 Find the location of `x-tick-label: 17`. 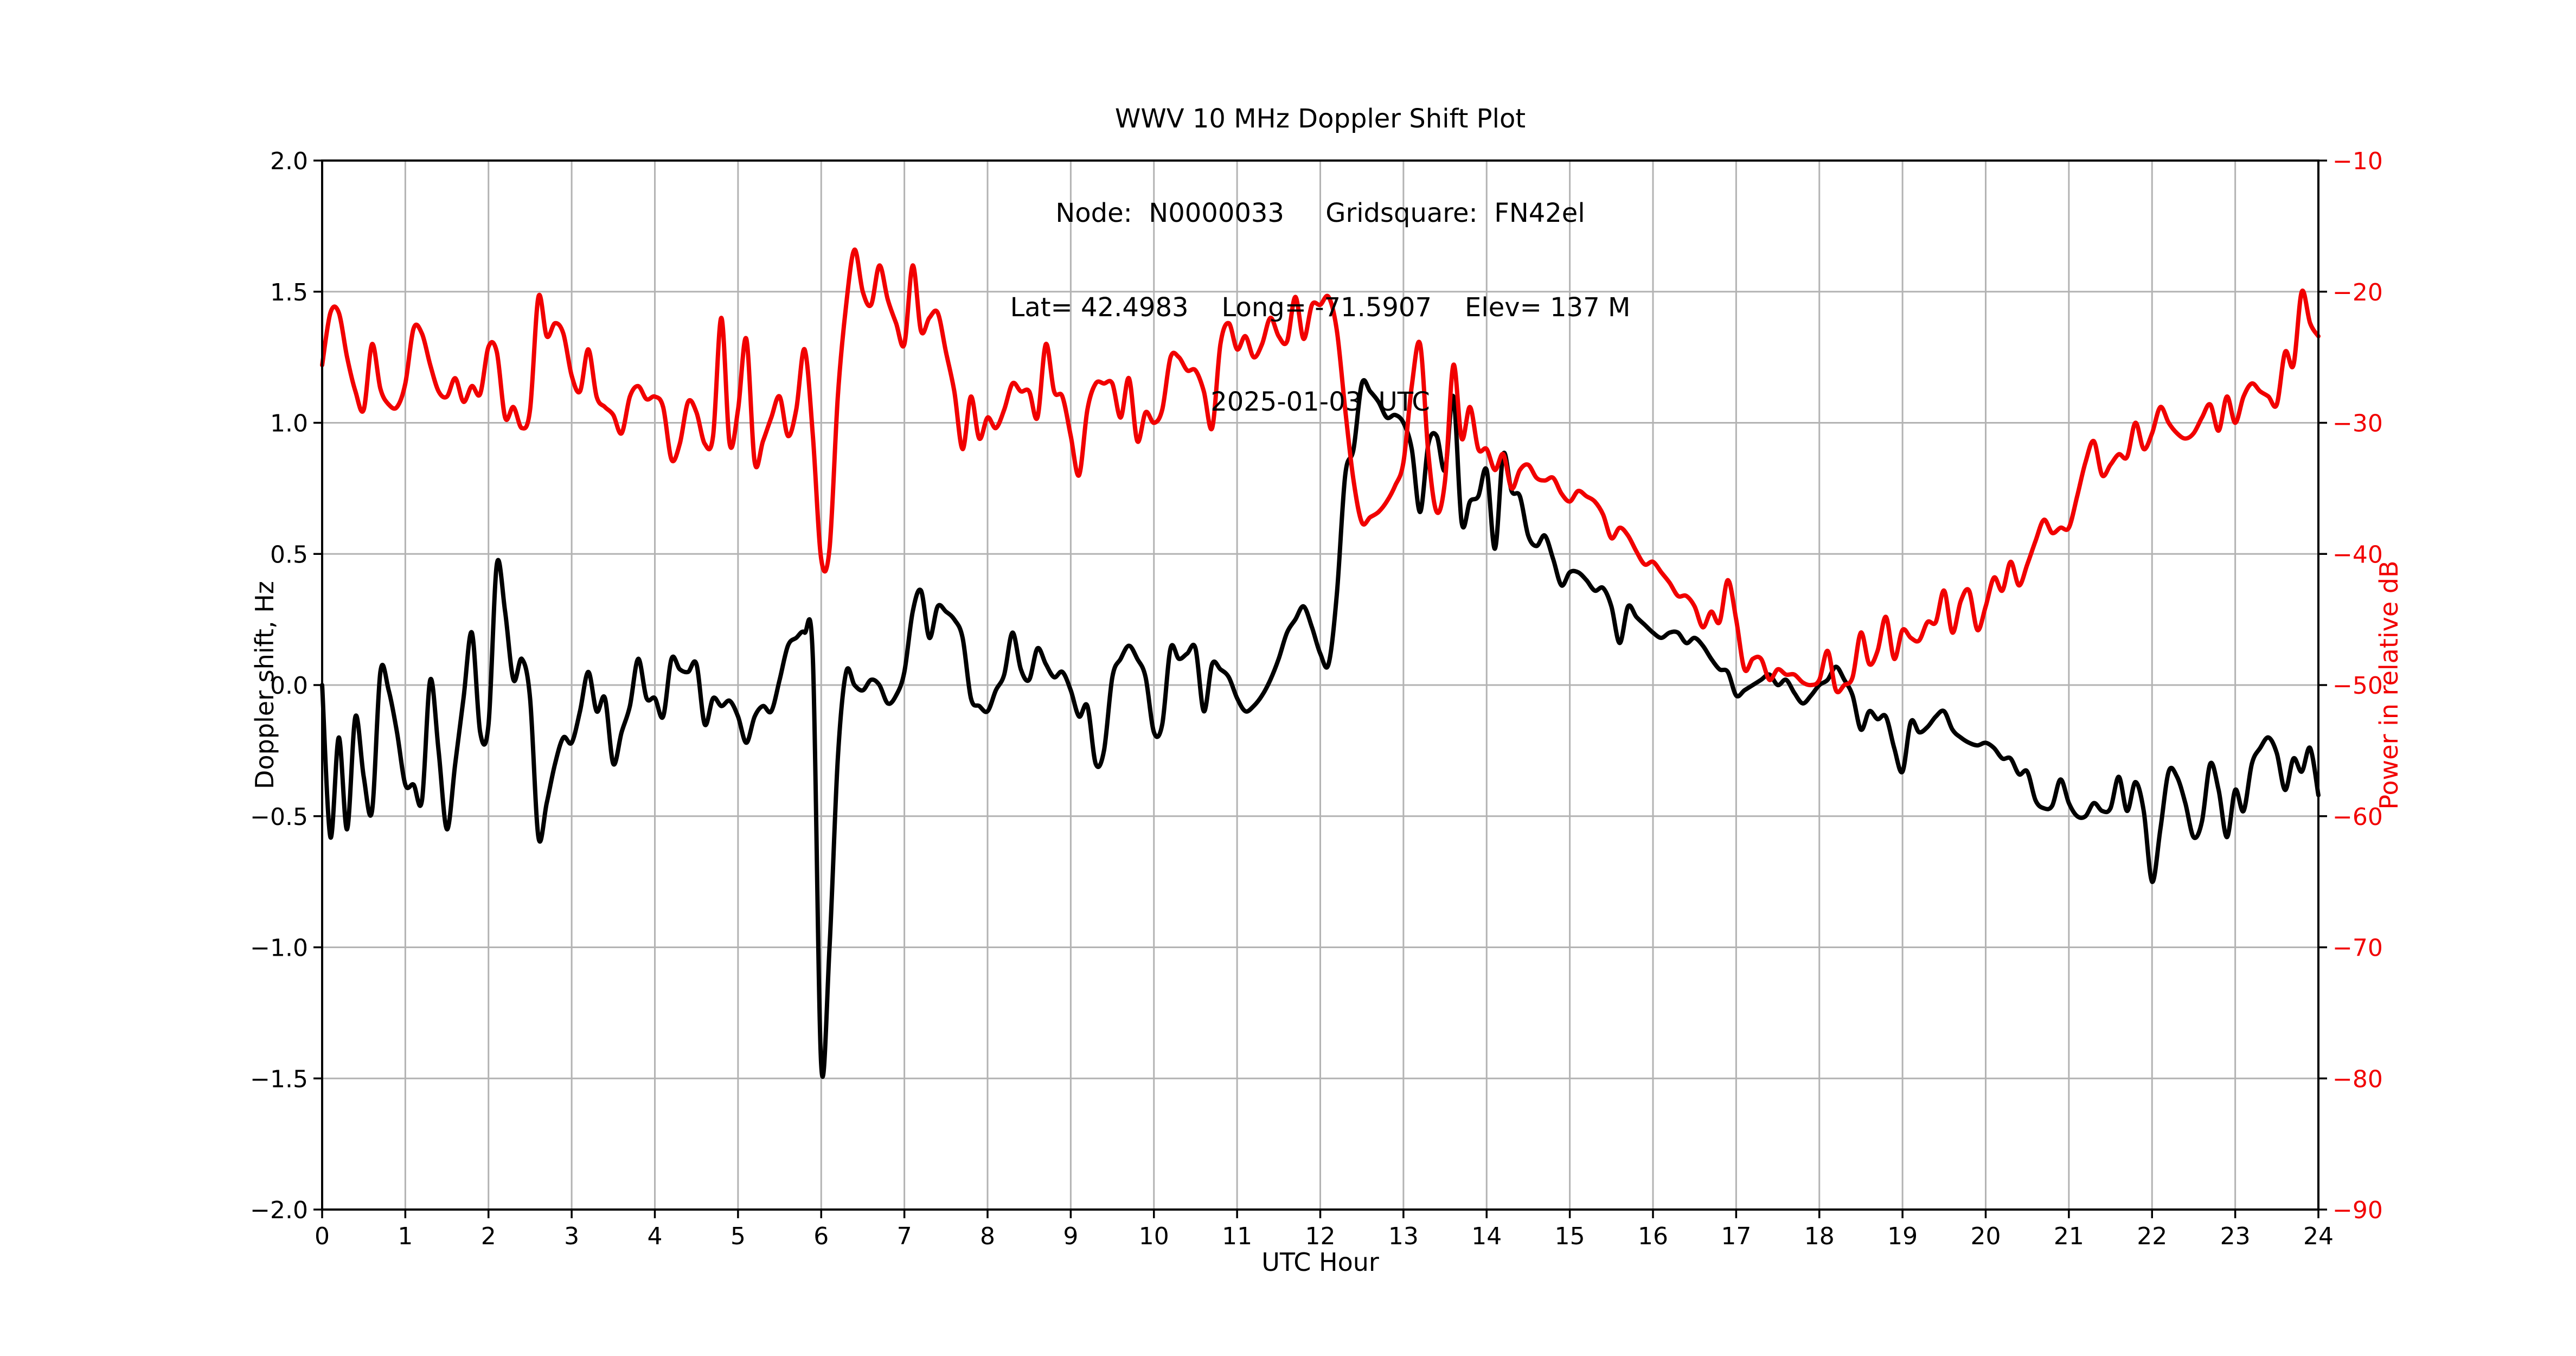

x-tick-label: 17 is located at coordinates (1736, 1236).